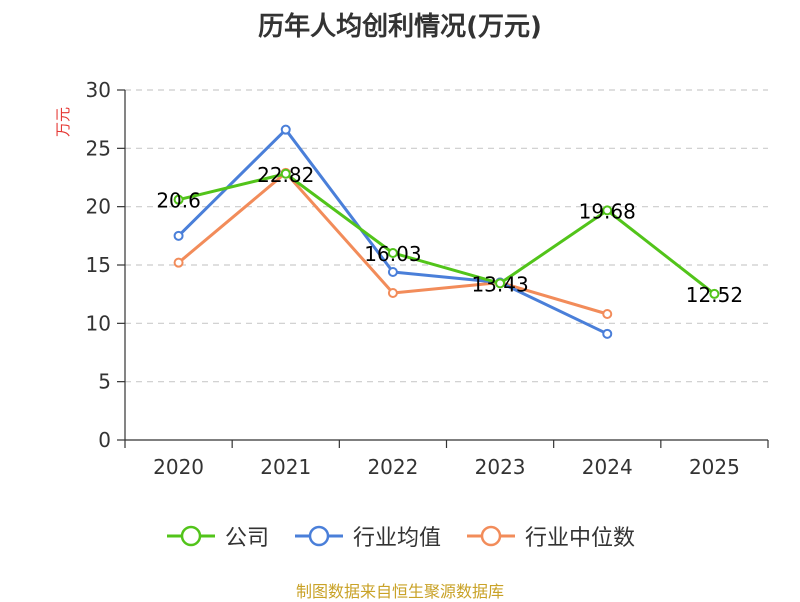 Image resolution: width=800 pixels, height=602 pixels. I want to click on legend-item-2: 行业中位数, so click(550, 536).